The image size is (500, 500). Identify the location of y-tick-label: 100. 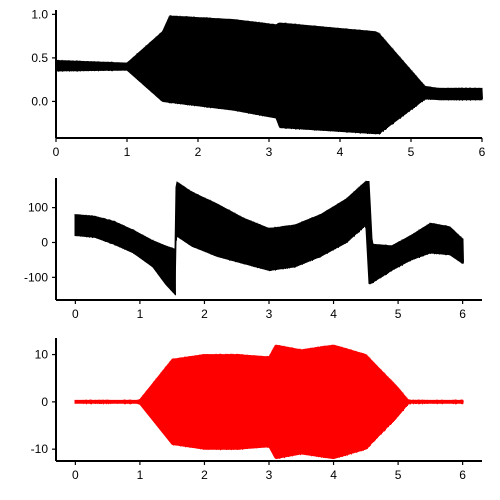
(38, 208).